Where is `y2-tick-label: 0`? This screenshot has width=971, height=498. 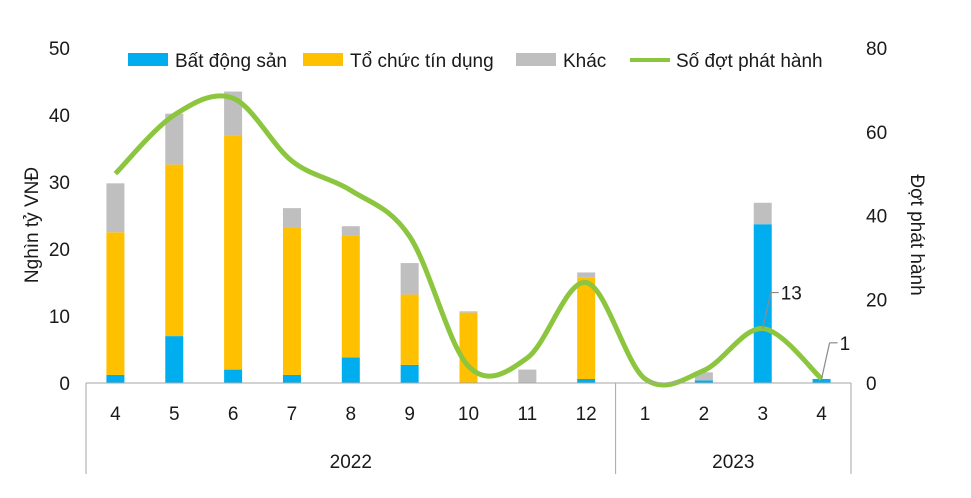
y2-tick-label: 0 is located at coordinates (871, 384).